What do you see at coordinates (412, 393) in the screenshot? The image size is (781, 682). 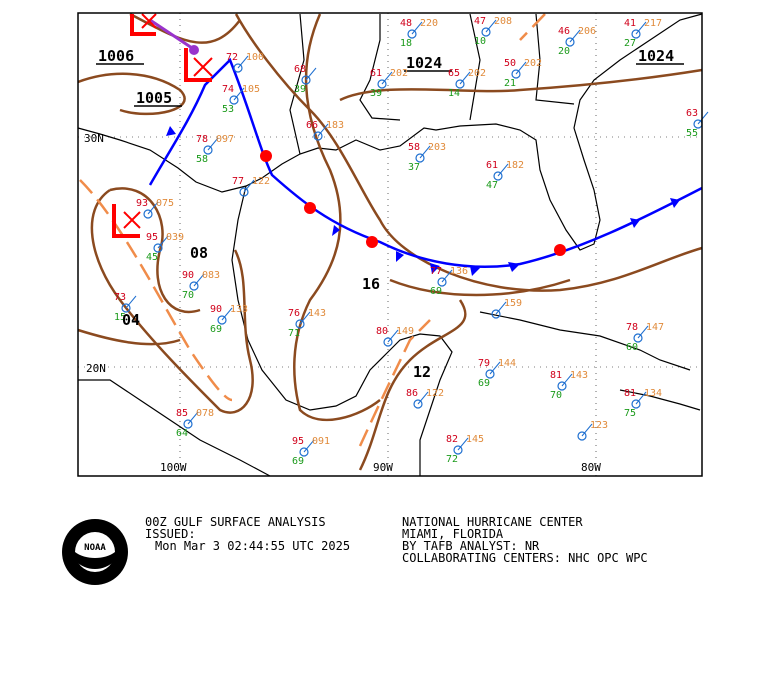 I see `station-temp: 86` at bounding box center [412, 393].